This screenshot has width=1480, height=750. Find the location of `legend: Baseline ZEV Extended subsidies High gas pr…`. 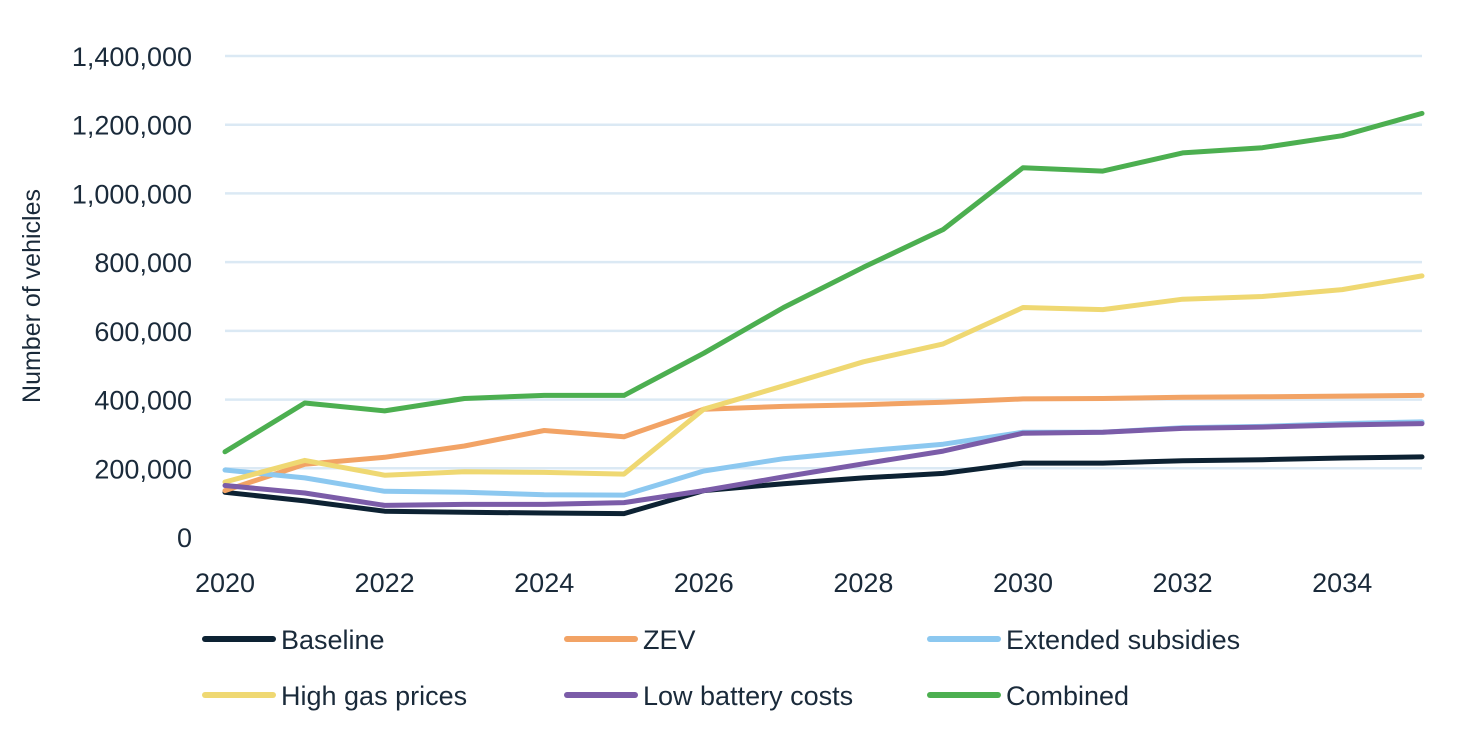

legend: Baseline ZEV Extended subsidies High gas pr… is located at coordinates (721, 668).